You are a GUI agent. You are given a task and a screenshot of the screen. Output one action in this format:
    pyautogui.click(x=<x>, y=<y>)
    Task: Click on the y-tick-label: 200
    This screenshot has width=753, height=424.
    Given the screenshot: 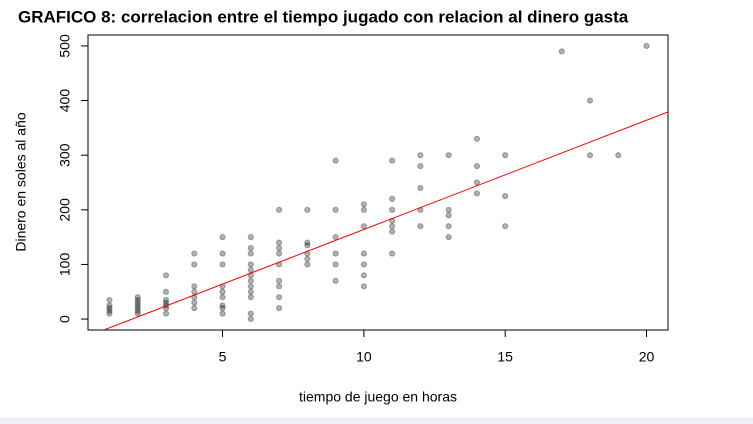 What is the action you would take?
    pyautogui.click(x=65, y=210)
    